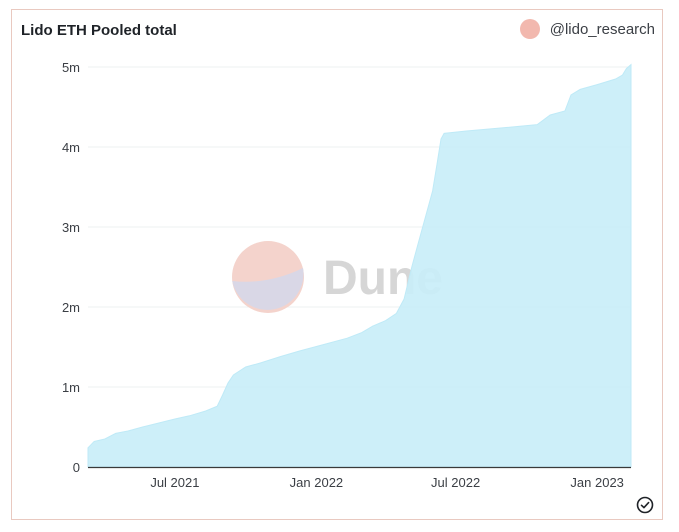 The width and height of the screenshot is (679, 532). I want to click on x-tick-label: Jul 2022, so click(455, 482).